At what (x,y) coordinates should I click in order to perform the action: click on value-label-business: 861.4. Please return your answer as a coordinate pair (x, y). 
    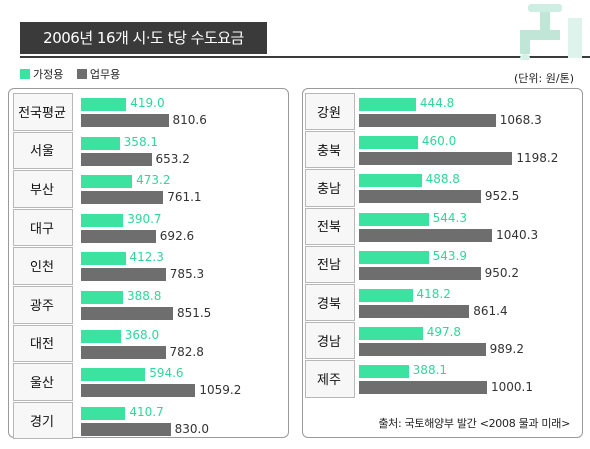
    Looking at the image, I should click on (490, 311).